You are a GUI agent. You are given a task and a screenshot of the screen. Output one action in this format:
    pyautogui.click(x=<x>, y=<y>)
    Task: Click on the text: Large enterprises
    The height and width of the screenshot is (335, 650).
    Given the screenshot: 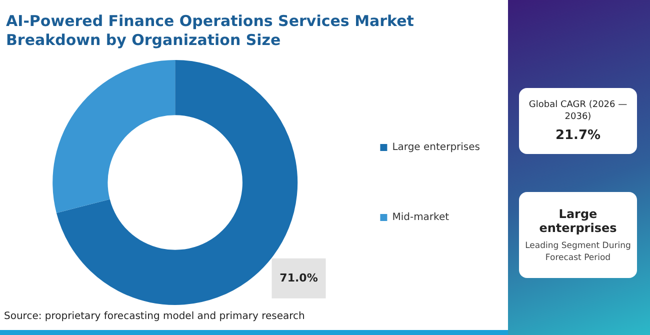 What is the action you would take?
    pyautogui.click(x=578, y=220)
    